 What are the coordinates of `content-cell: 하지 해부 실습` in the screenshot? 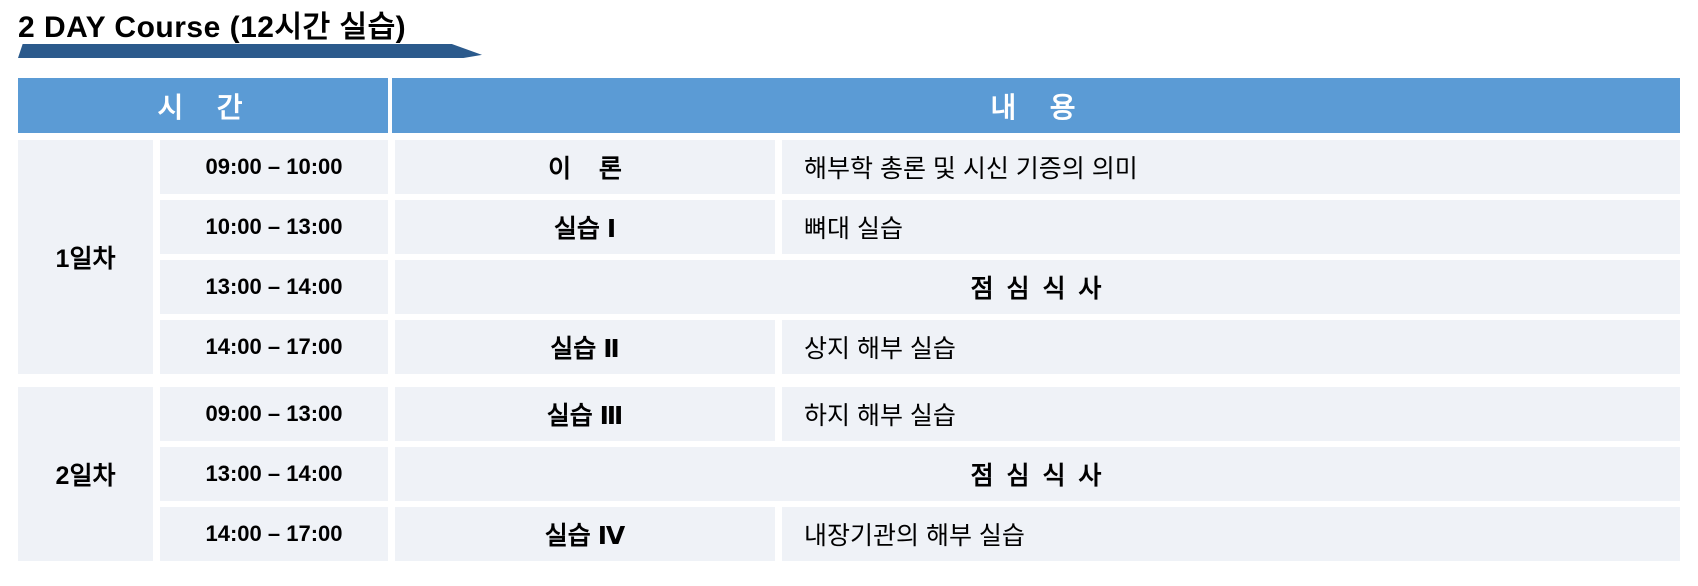 It's located at (1231, 414).